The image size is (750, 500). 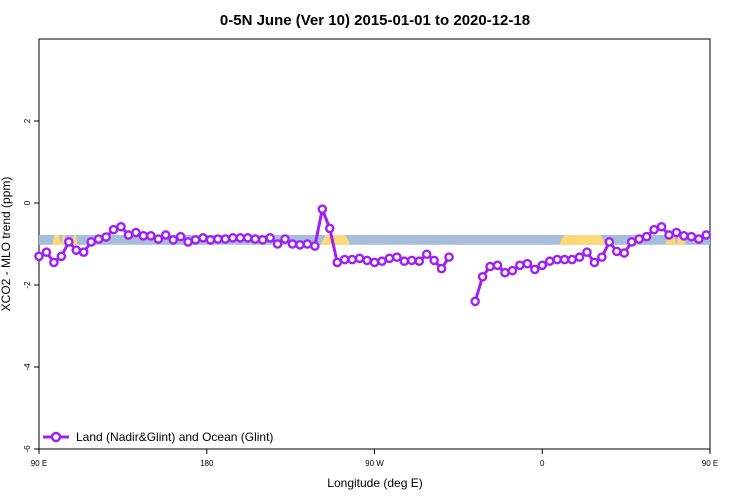 What do you see at coordinates (27, 367) in the screenshot?
I see `y-tick-label-1: -4` at bounding box center [27, 367].